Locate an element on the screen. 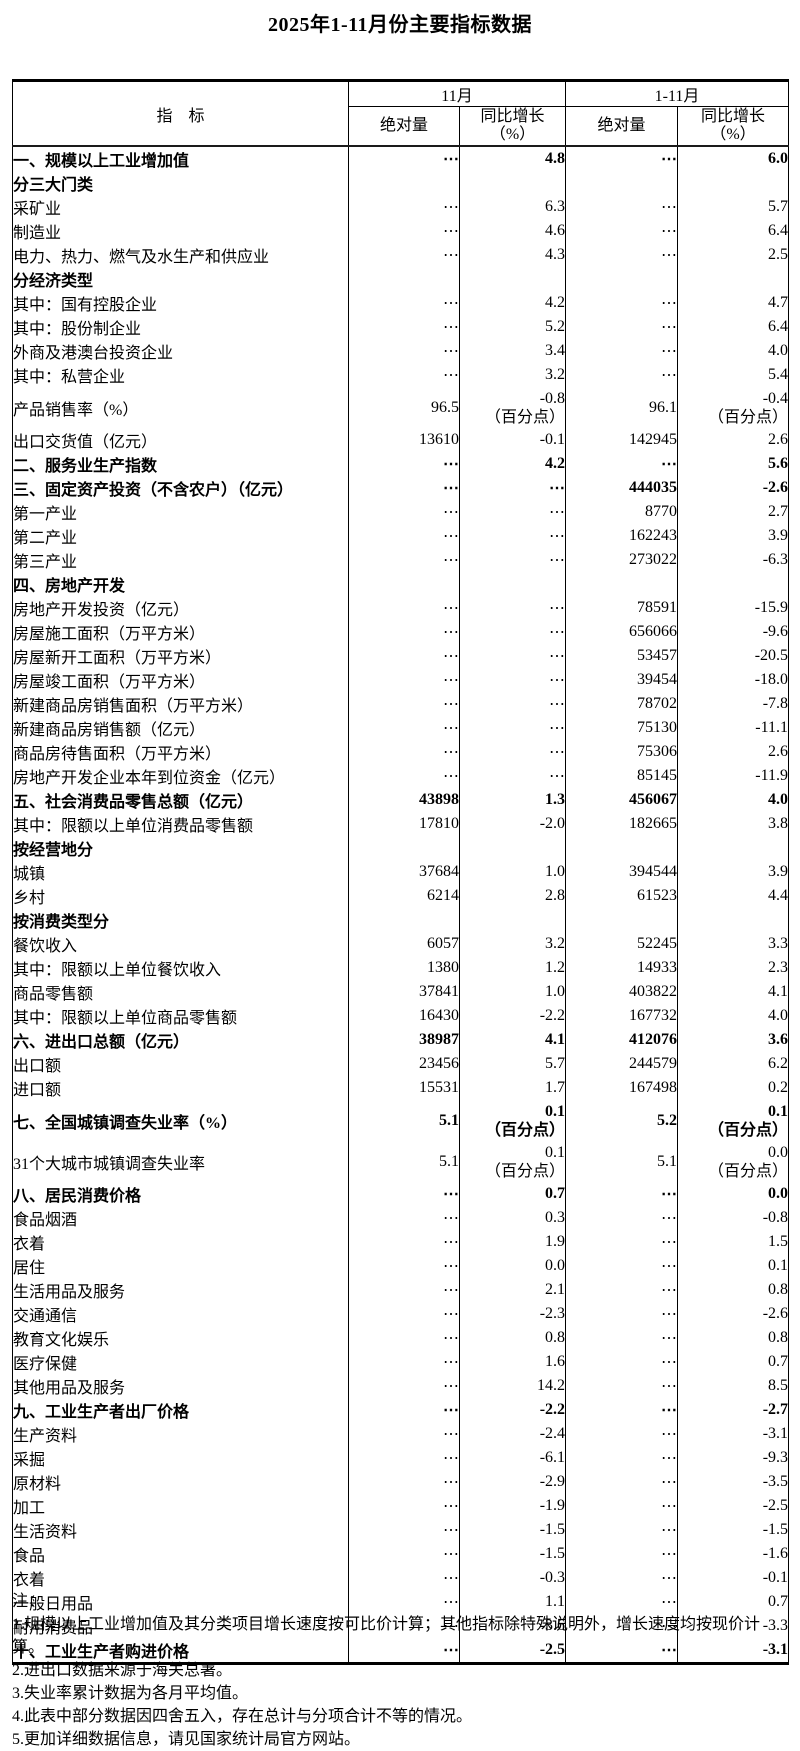 The width and height of the screenshot is (800, 1751). value-cell: 0.0 is located at coordinates (733, 1194).